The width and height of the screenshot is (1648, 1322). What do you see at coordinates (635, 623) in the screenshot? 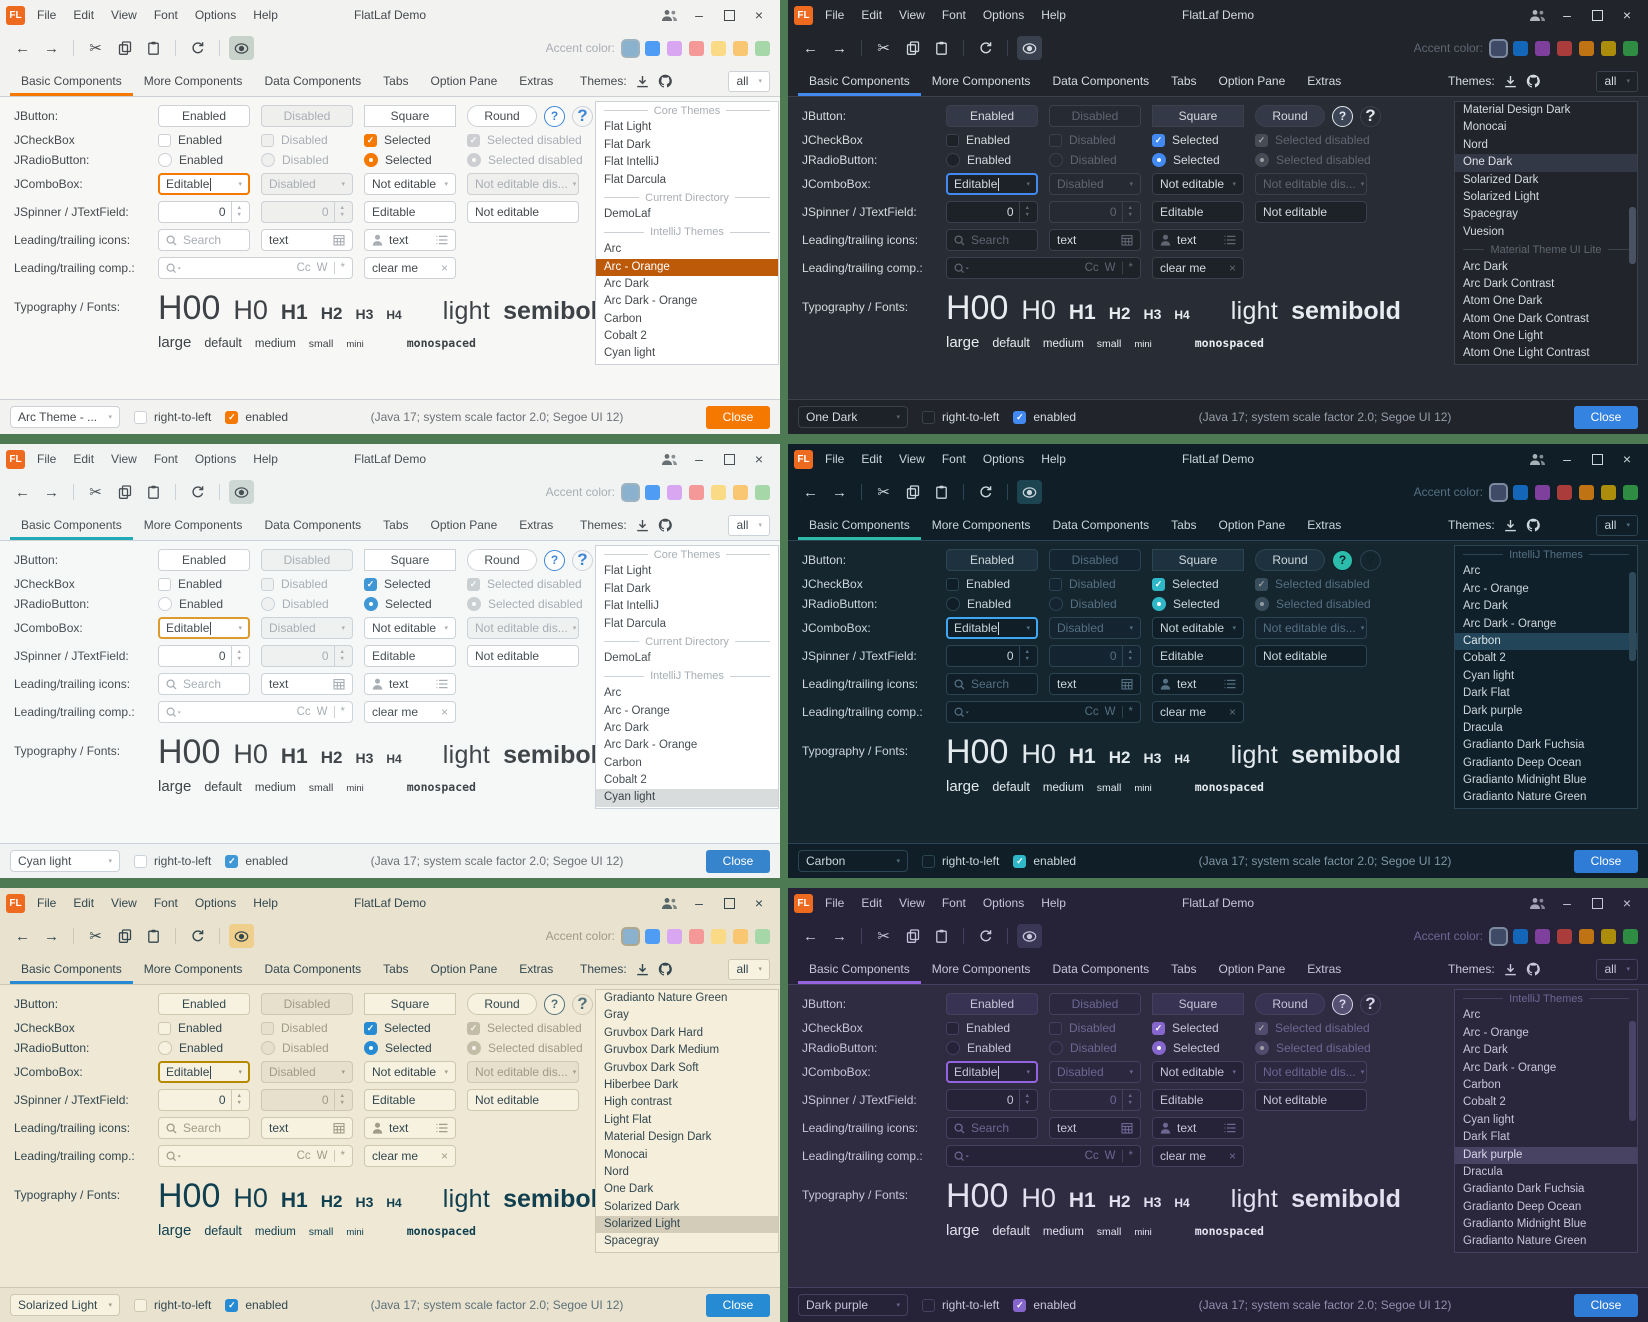
I see `theme-item: Flat Darcula` at bounding box center [635, 623].